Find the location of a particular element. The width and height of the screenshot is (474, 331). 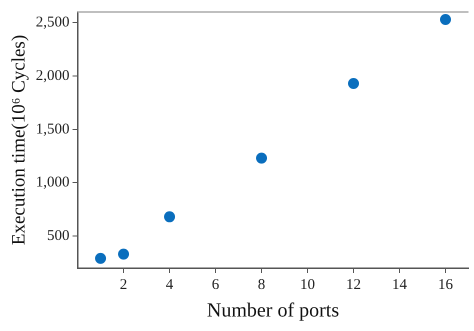

x-tick-label: 16 is located at coordinates (446, 284).